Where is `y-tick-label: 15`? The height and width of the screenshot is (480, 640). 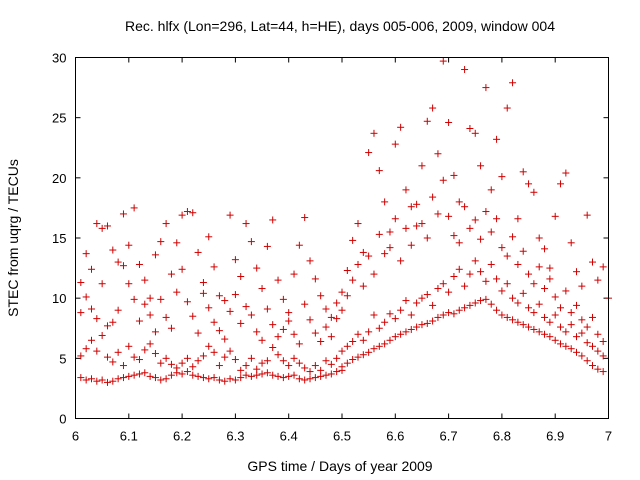
y-tick-label: 15 is located at coordinates (59, 238).